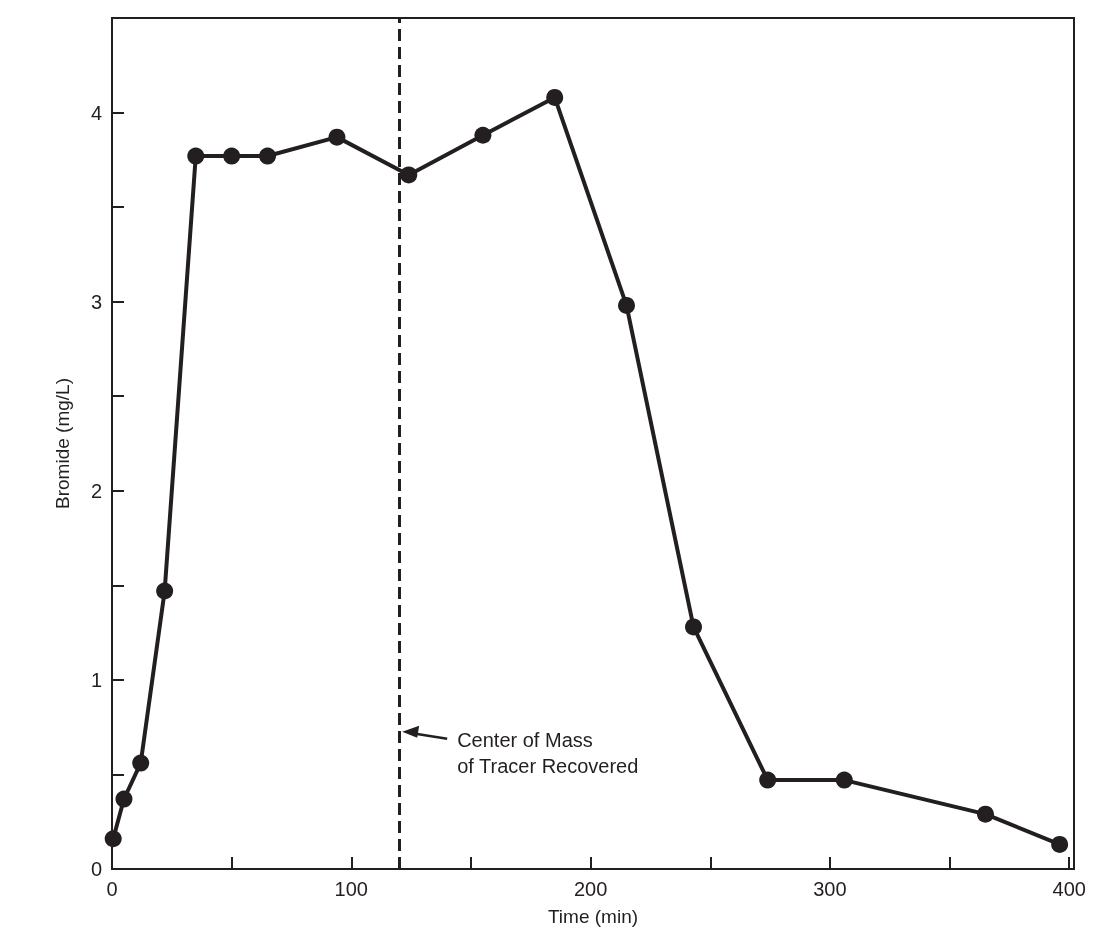 This screenshot has height=949, width=1093. What do you see at coordinates (590, 889) in the screenshot?
I see `x-tick-label: 200` at bounding box center [590, 889].